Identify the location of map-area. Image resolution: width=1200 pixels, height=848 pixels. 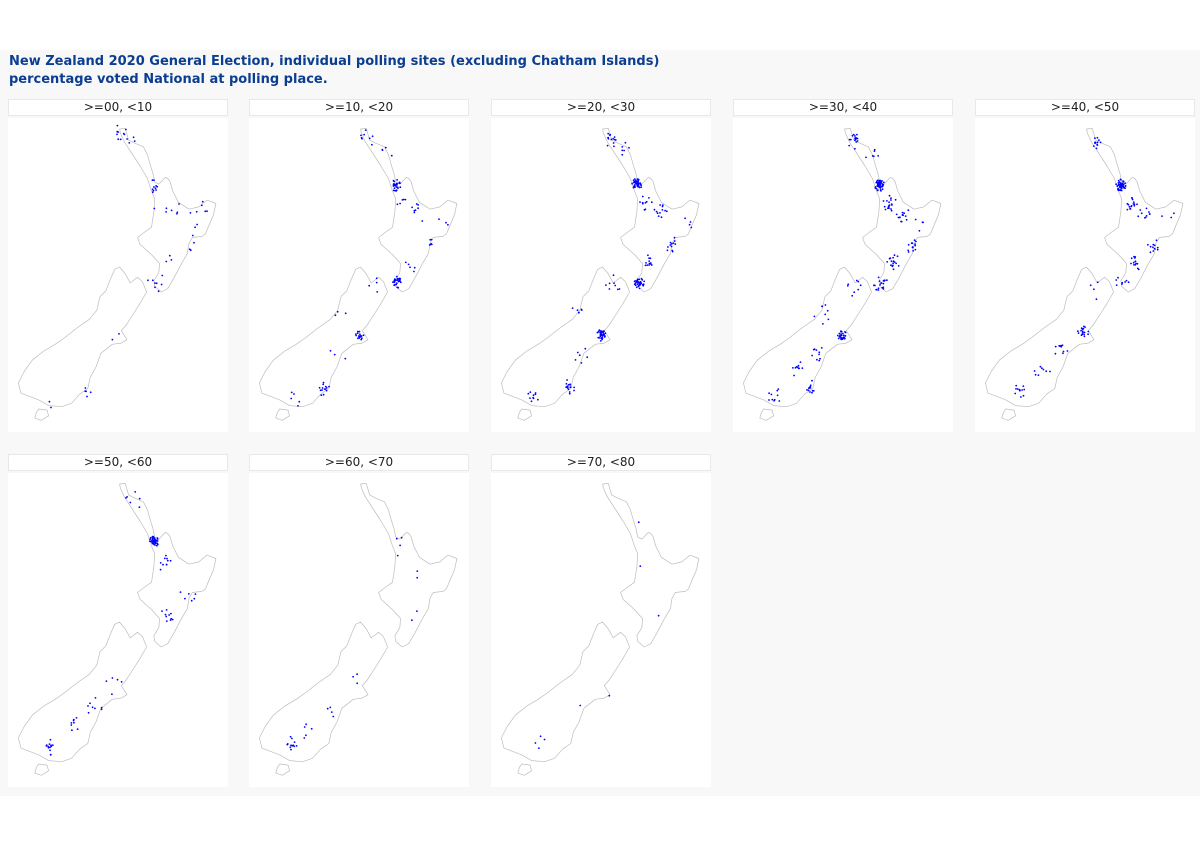
(118, 630).